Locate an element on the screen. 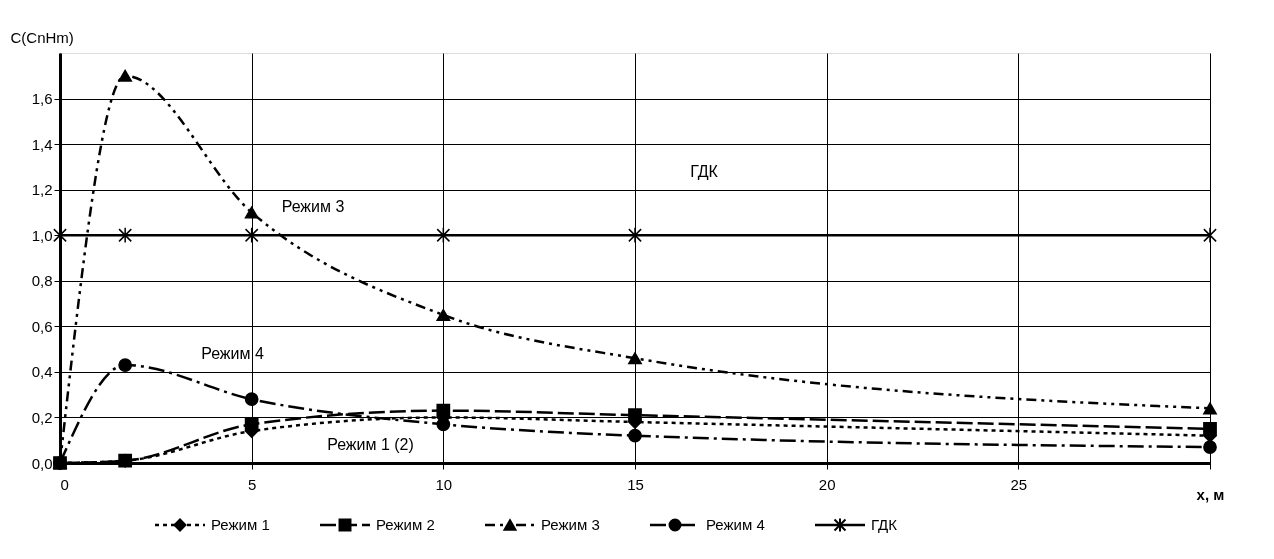  y-tick-label: 1,4 is located at coordinates (42, 144).